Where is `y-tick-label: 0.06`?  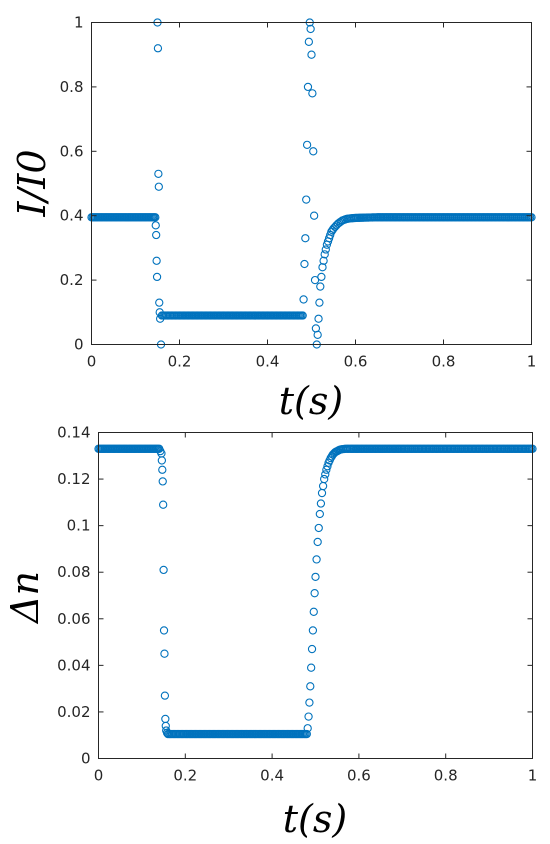
y-tick-label: 0.06 is located at coordinates (73, 619).